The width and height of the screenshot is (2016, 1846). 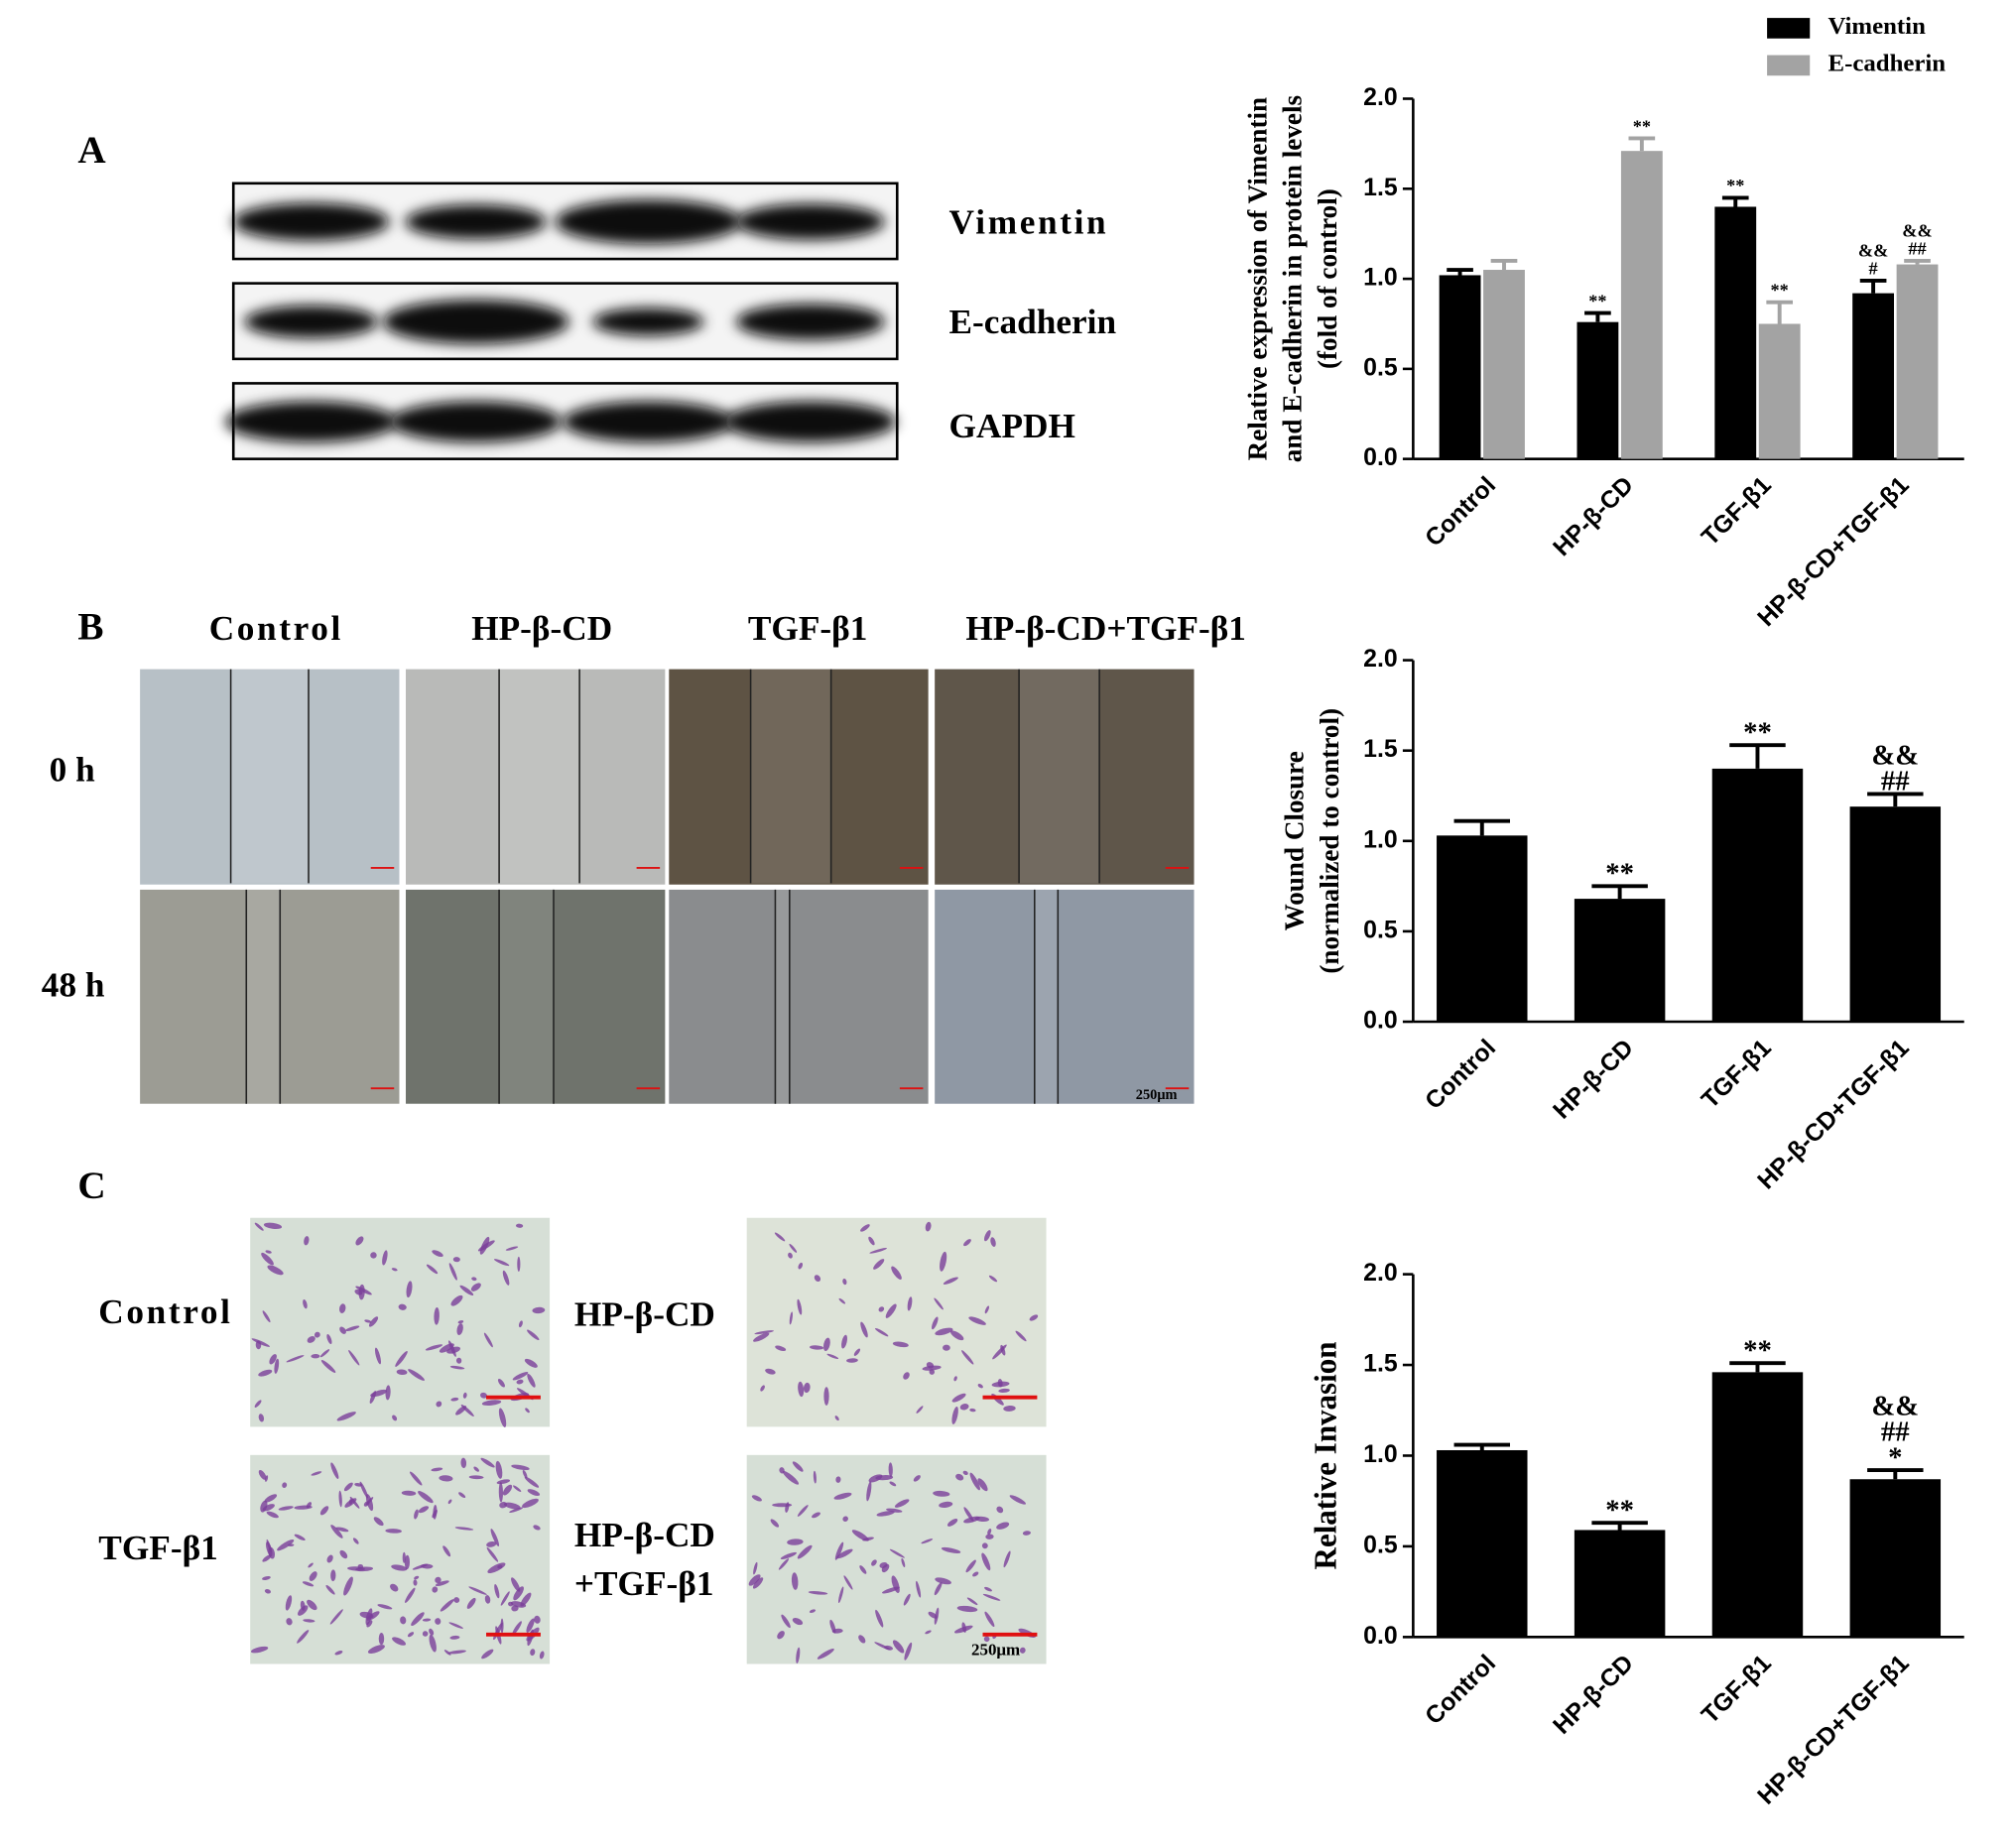 What do you see at coordinates (73, 986) in the screenshot?
I see `row-label: 48 h` at bounding box center [73, 986].